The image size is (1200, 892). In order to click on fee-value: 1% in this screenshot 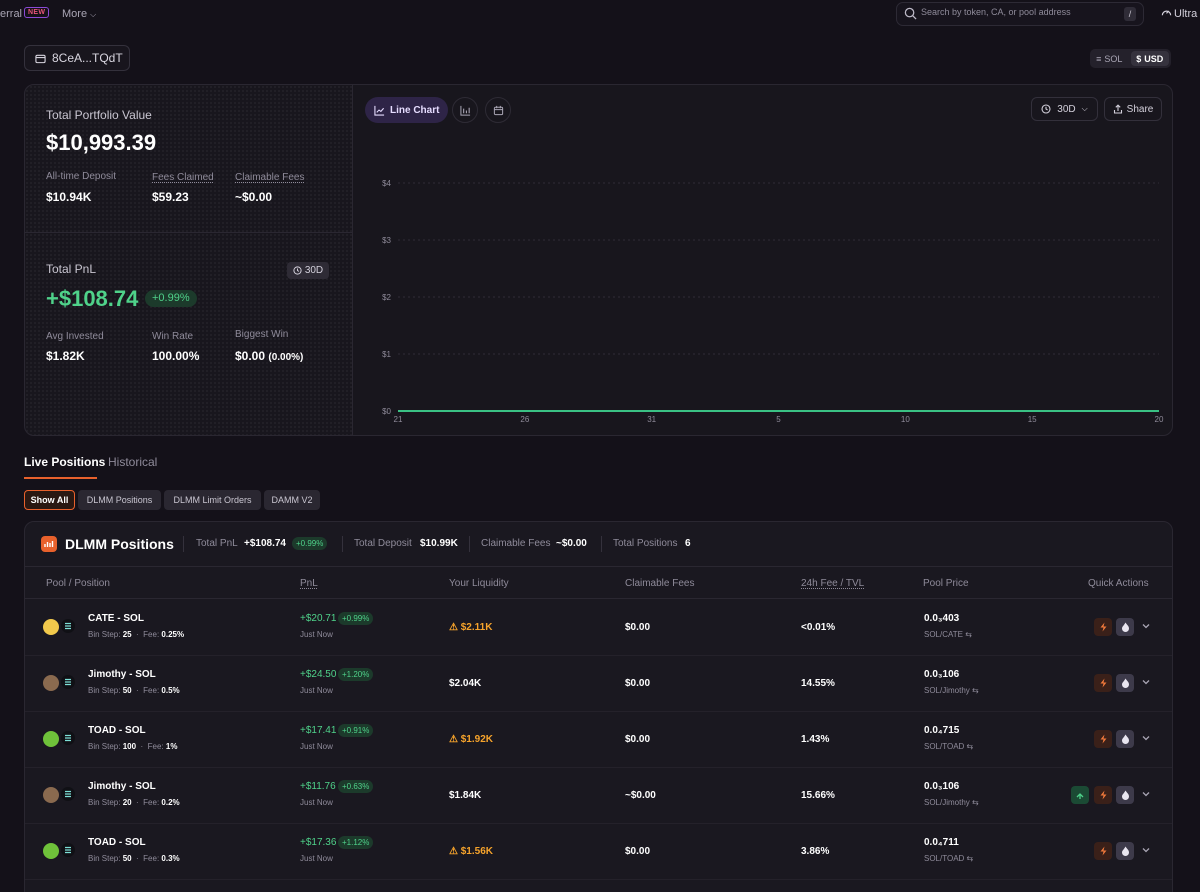, I will do `click(172, 746)`.